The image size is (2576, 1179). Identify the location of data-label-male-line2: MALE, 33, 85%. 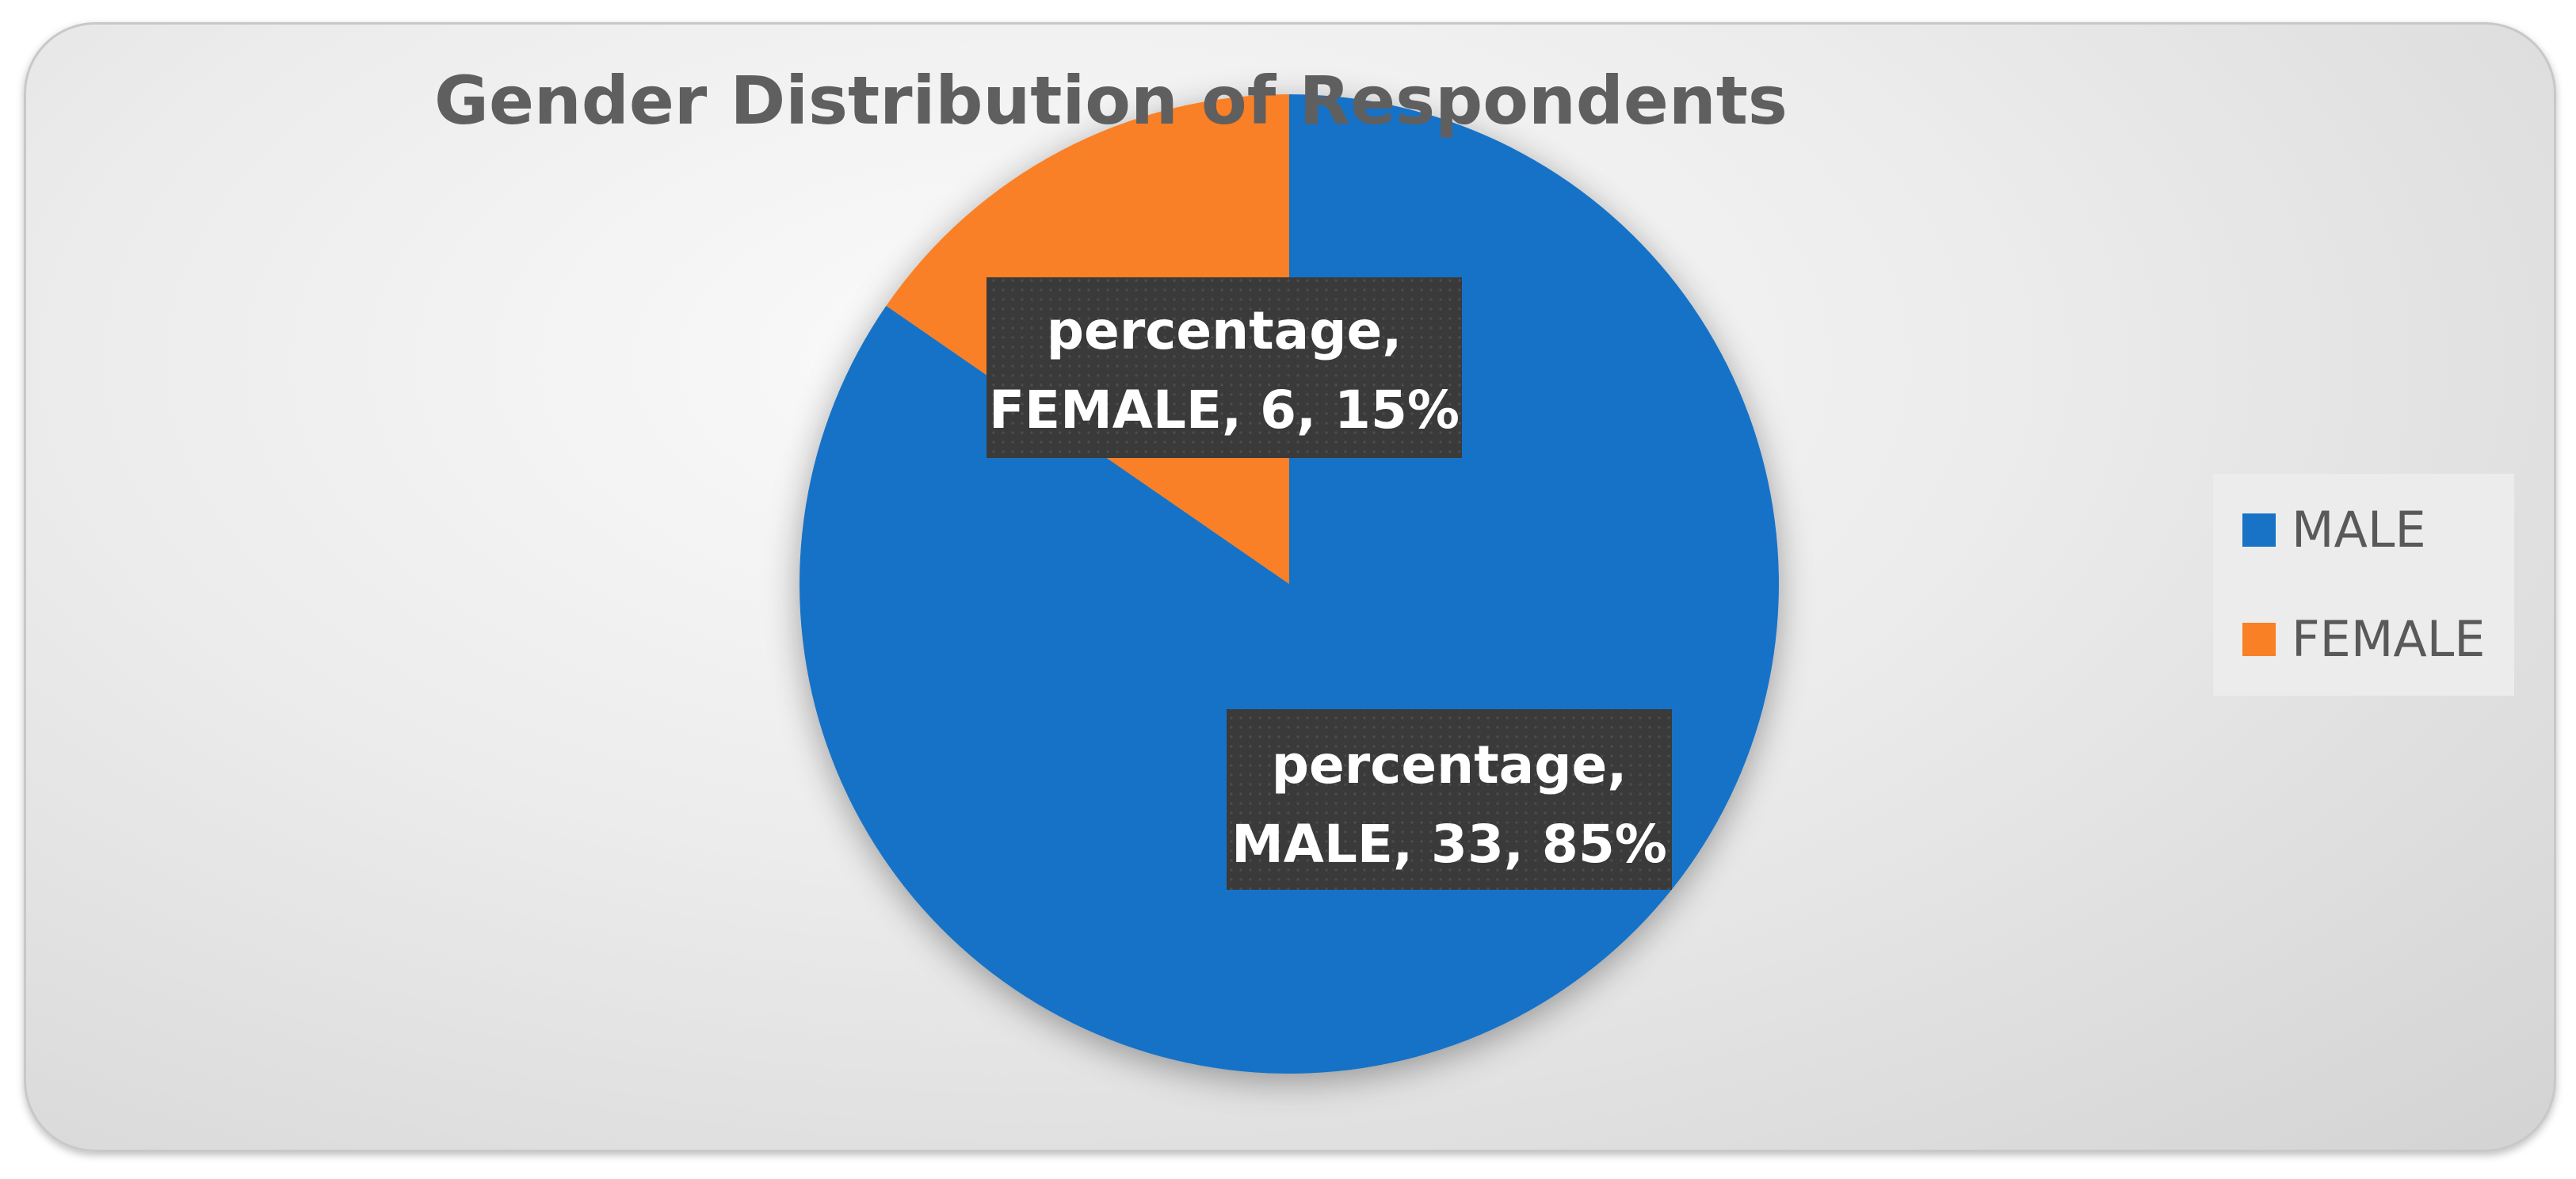
(1449, 844).